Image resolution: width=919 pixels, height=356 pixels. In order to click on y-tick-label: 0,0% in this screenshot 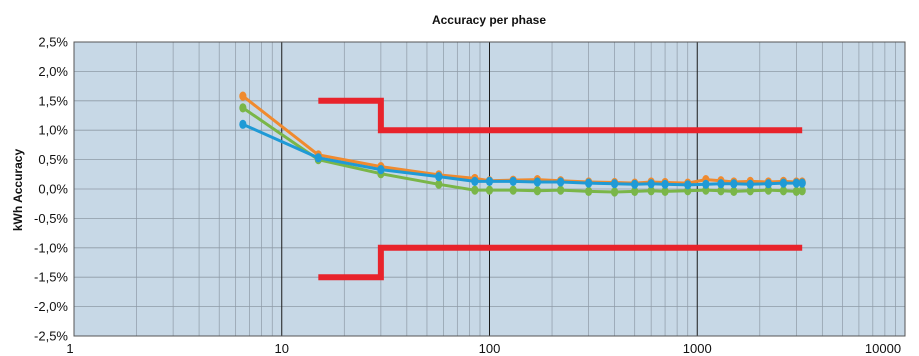, I will do `click(53, 189)`.